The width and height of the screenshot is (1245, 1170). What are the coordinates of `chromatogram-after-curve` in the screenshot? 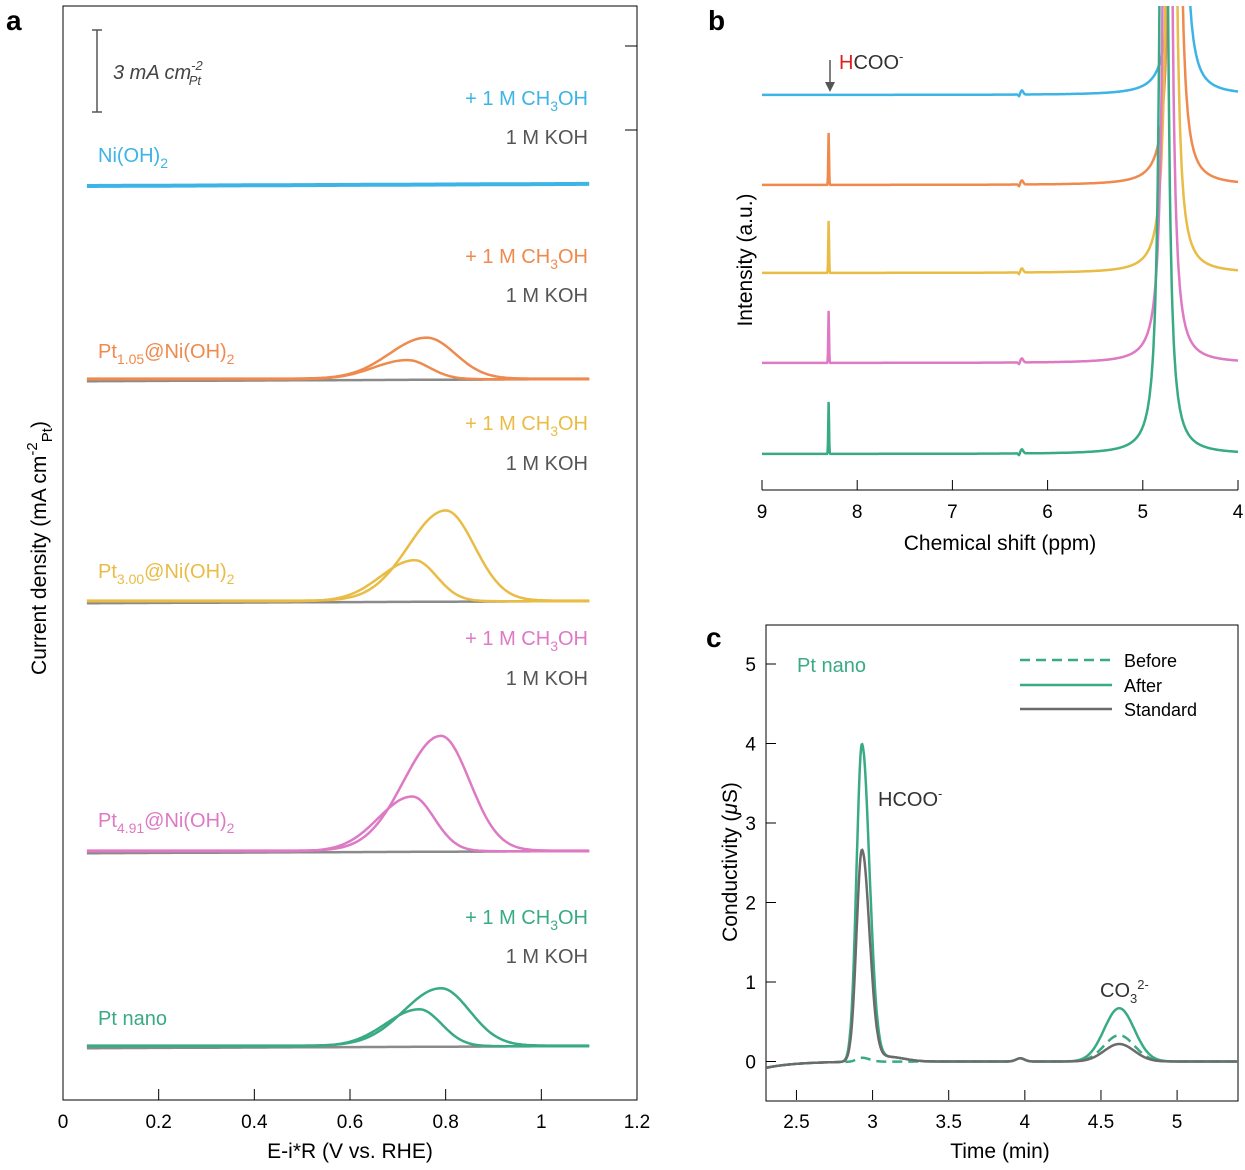 It's located at (1002, 906).